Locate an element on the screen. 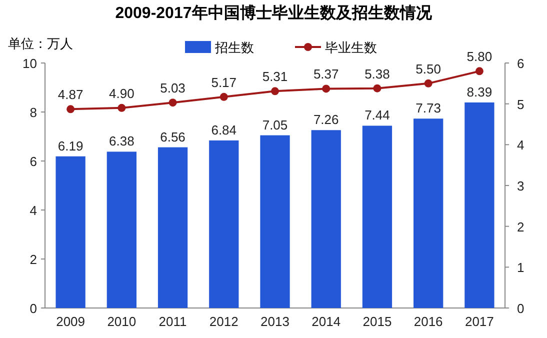  x-tick-label: 2015 is located at coordinates (377, 321).